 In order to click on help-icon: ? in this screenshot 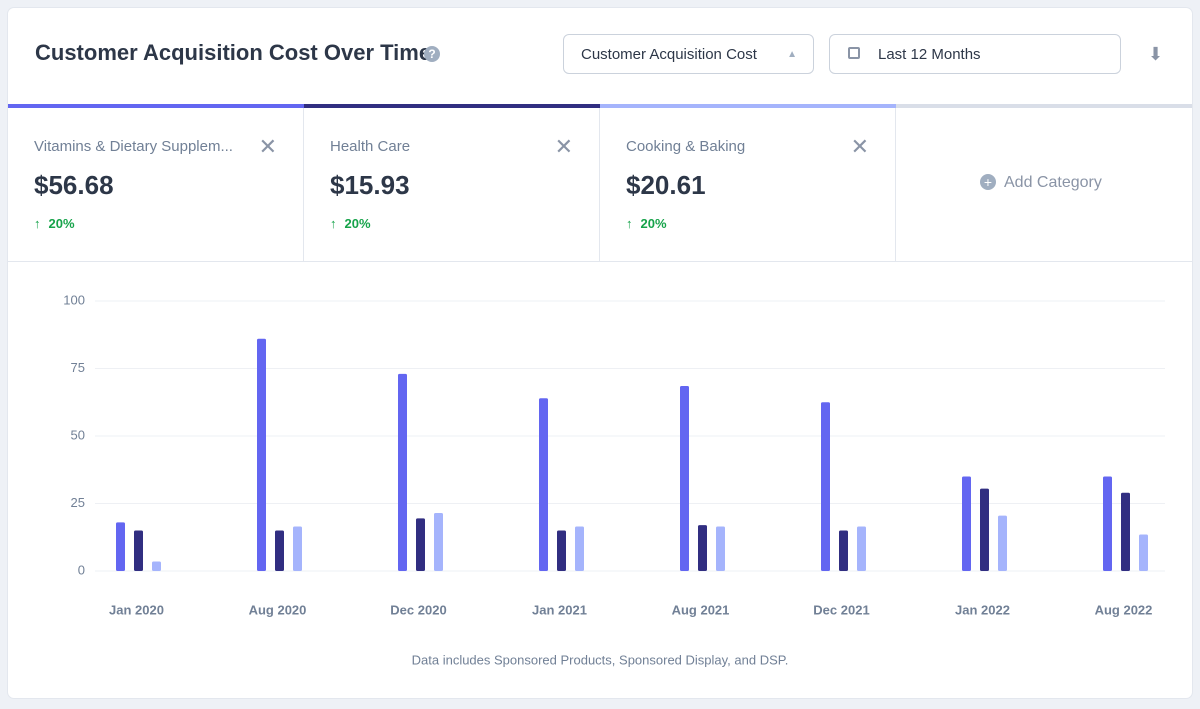, I will do `click(432, 54)`.